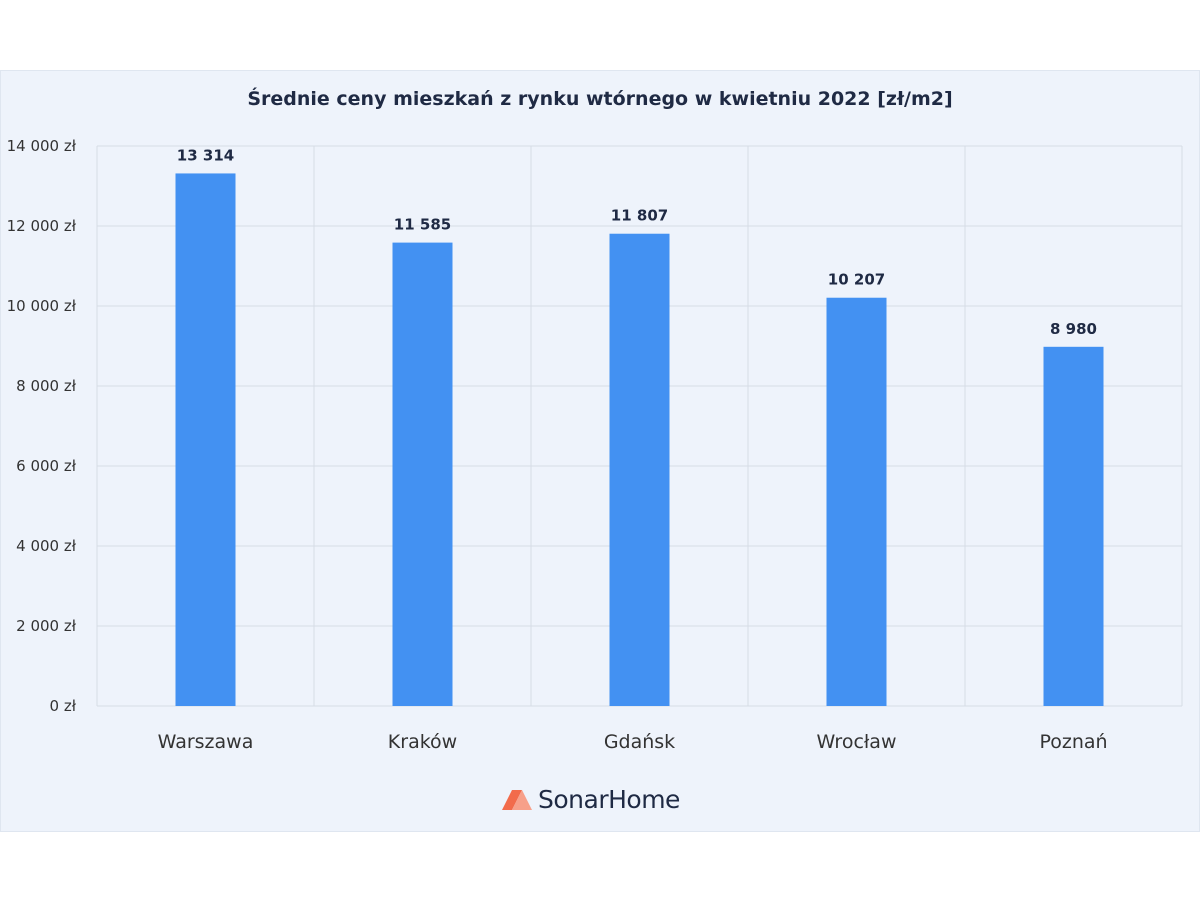 This screenshot has width=1200, height=900. I want to click on value-label: 10 207, so click(856, 280).